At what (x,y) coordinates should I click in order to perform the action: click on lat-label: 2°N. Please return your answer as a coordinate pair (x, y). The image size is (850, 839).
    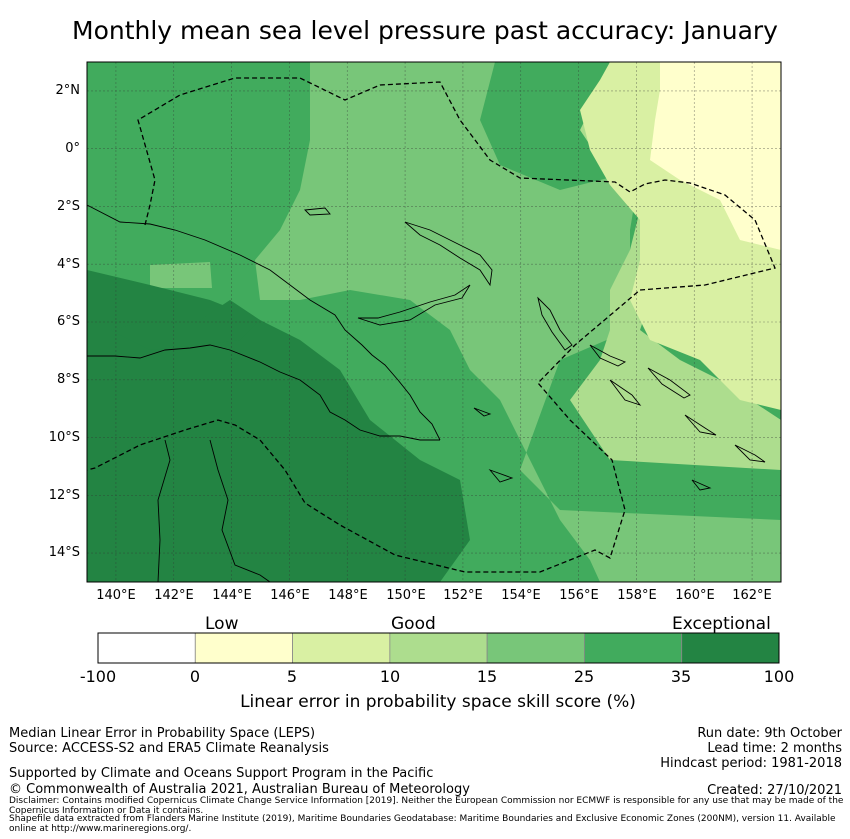
    Looking at the image, I should click on (68, 90).